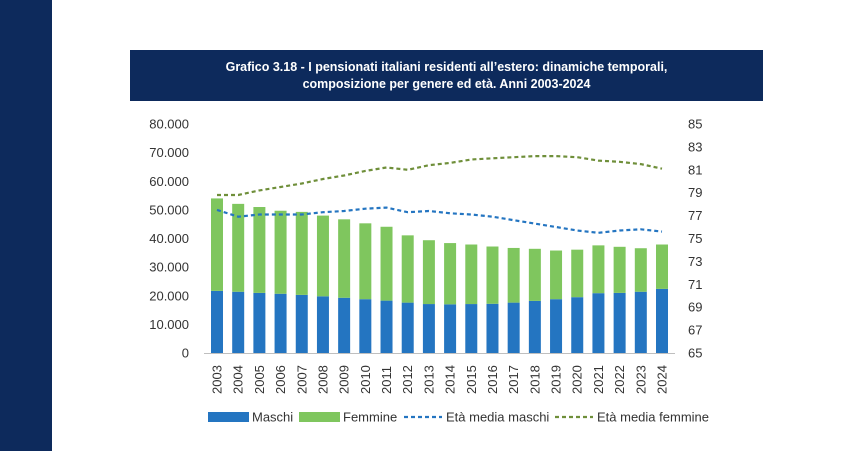 The height and width of the screenshot is (451, 854). What do you see at coordinates (695, 146) in the screenshot?
I see `right-axis-tick-label: 83` at bounding box center [695, 146].